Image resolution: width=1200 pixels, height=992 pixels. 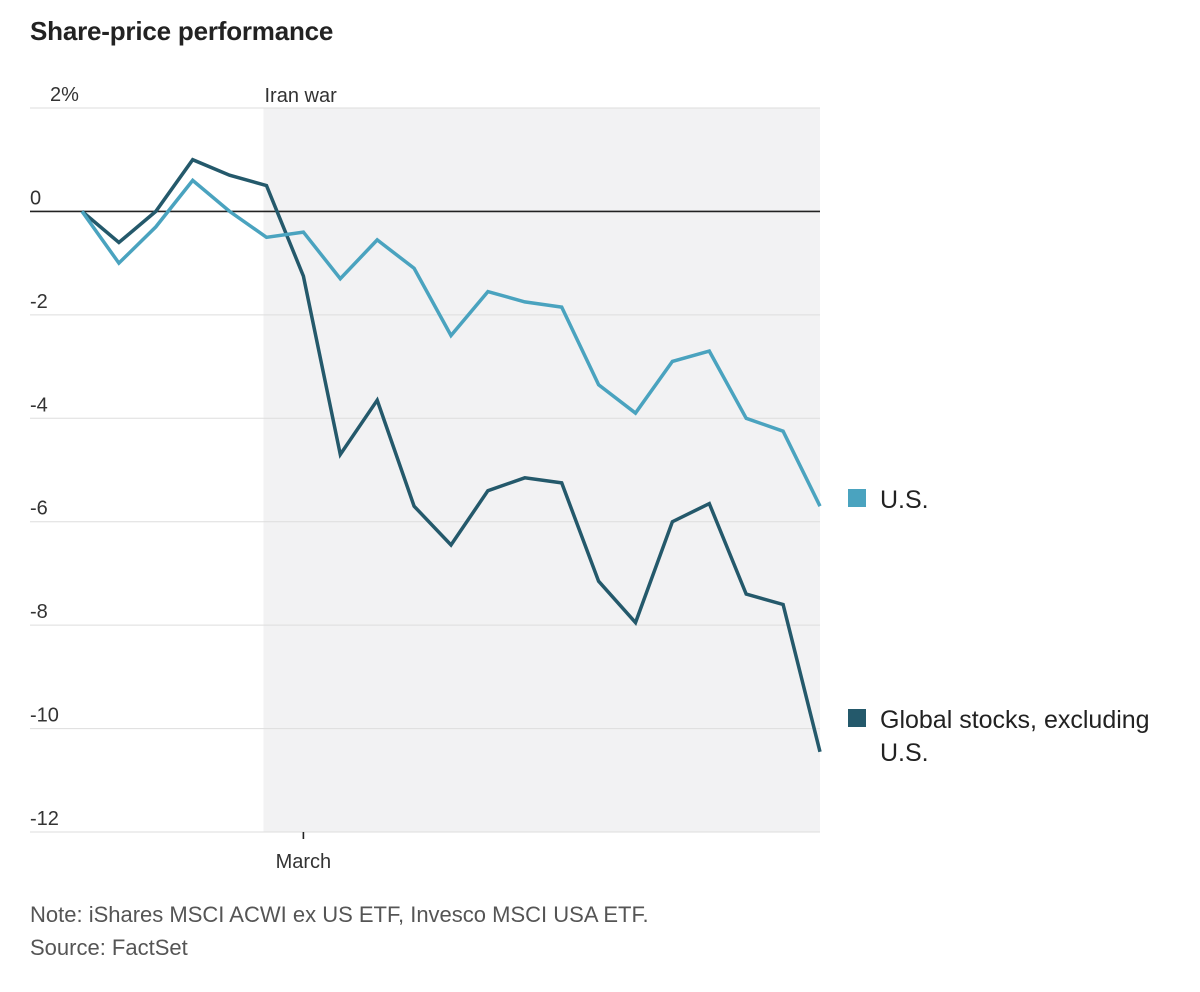 What do you see at coordinates (1015, 720) in the screenshot?
I see `legend-label: Global stocks, excluding` at bounding box center [1015, 720].